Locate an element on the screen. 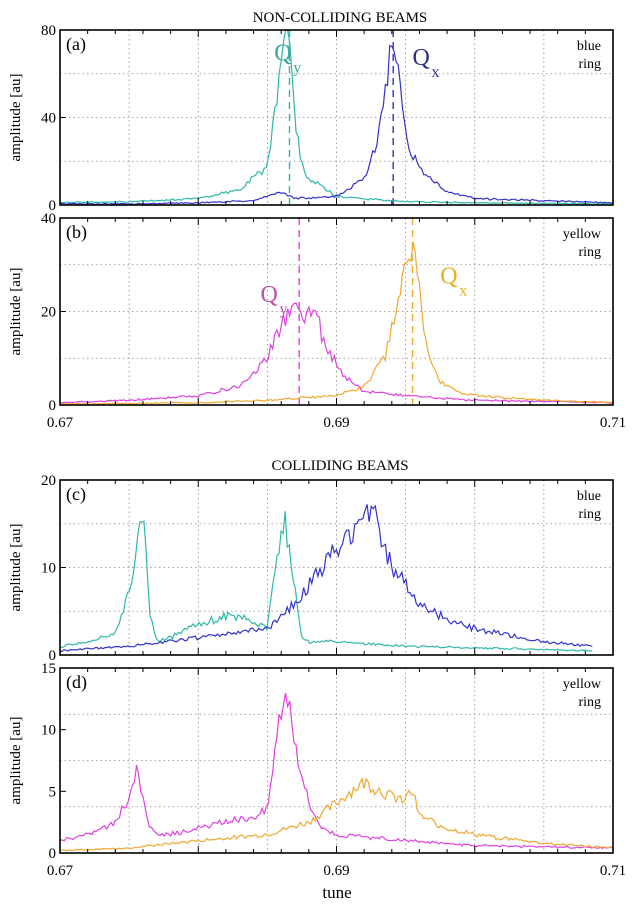  panel-label: (c) is located at coordinates (76, 494).